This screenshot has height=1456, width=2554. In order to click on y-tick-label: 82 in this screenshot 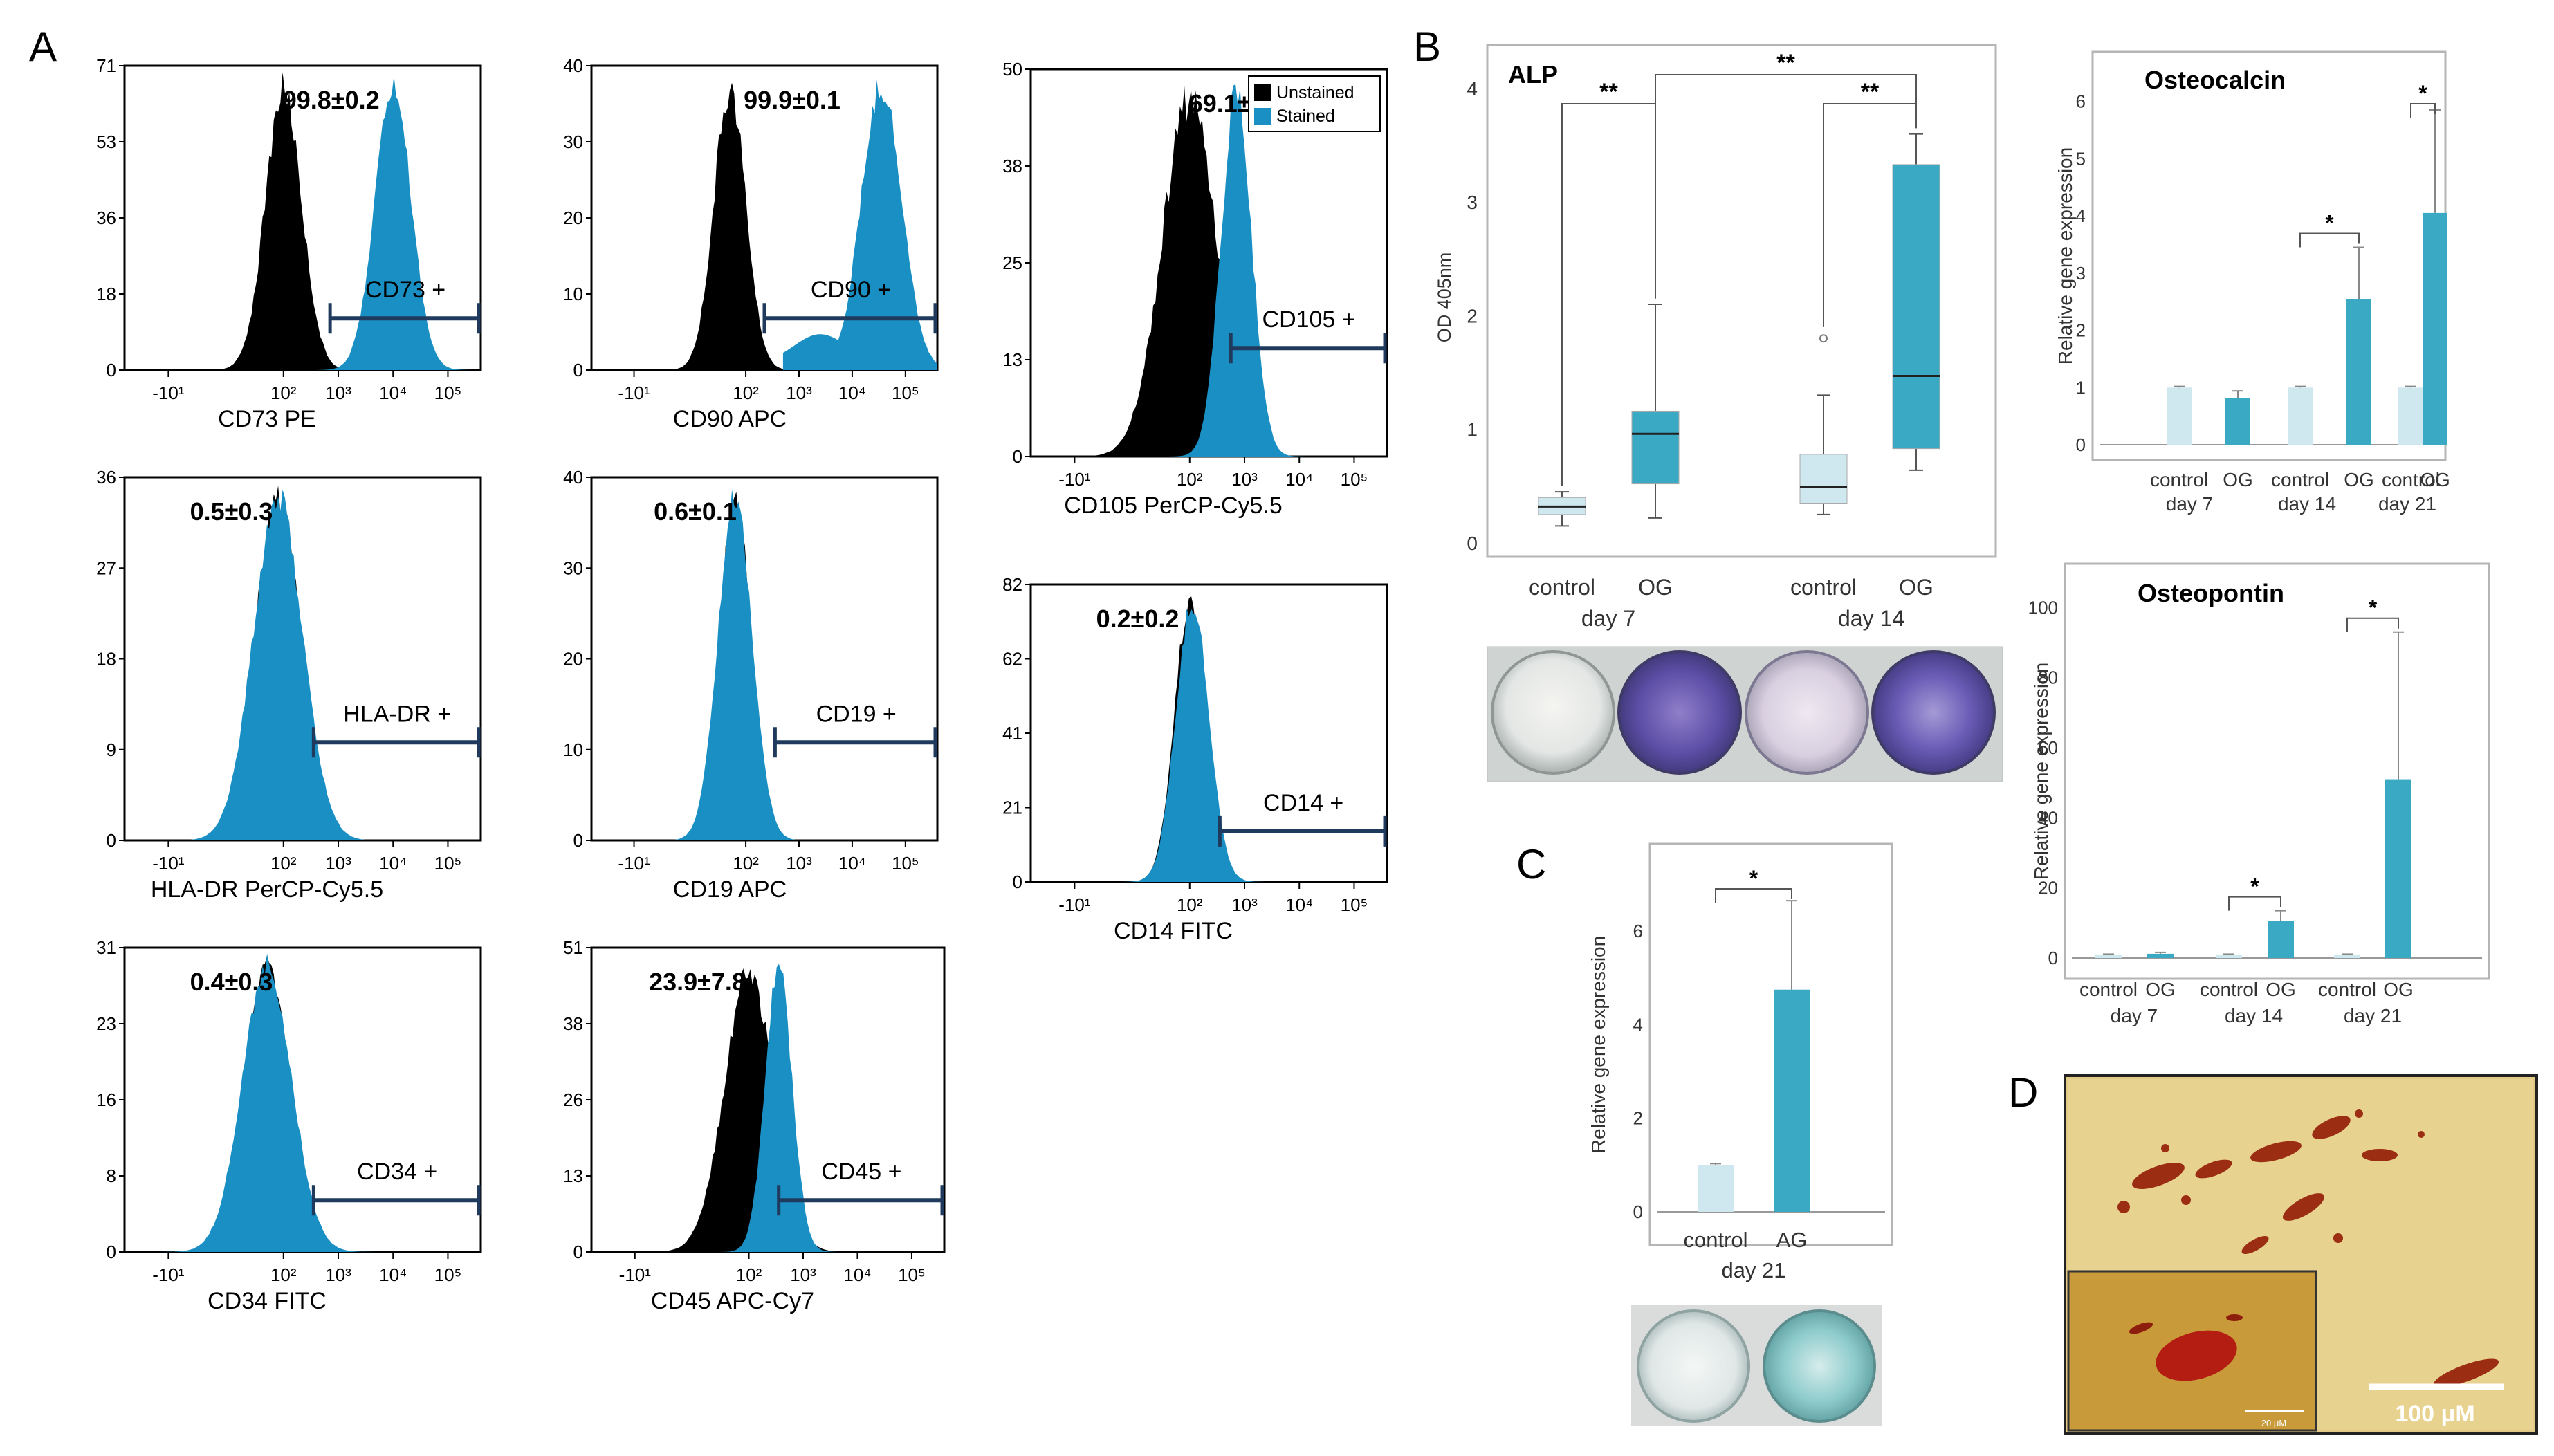, I will do `click(1012, 584)`.